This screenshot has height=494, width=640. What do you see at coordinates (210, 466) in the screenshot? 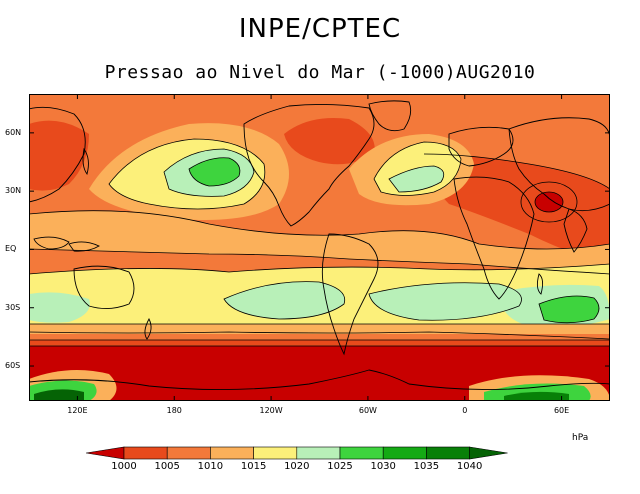
I see `legend-label: 1010` at bounding box center [210, 466].